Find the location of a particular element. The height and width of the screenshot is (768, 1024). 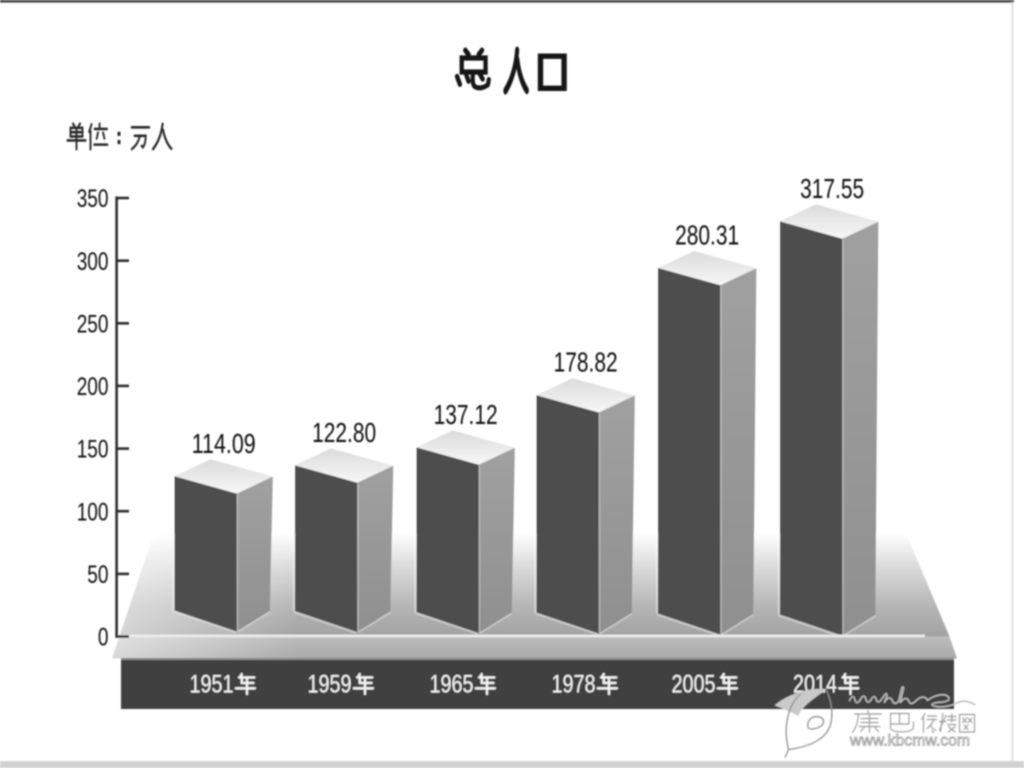

svg-text: 100 is located at coordinates (93, 512).